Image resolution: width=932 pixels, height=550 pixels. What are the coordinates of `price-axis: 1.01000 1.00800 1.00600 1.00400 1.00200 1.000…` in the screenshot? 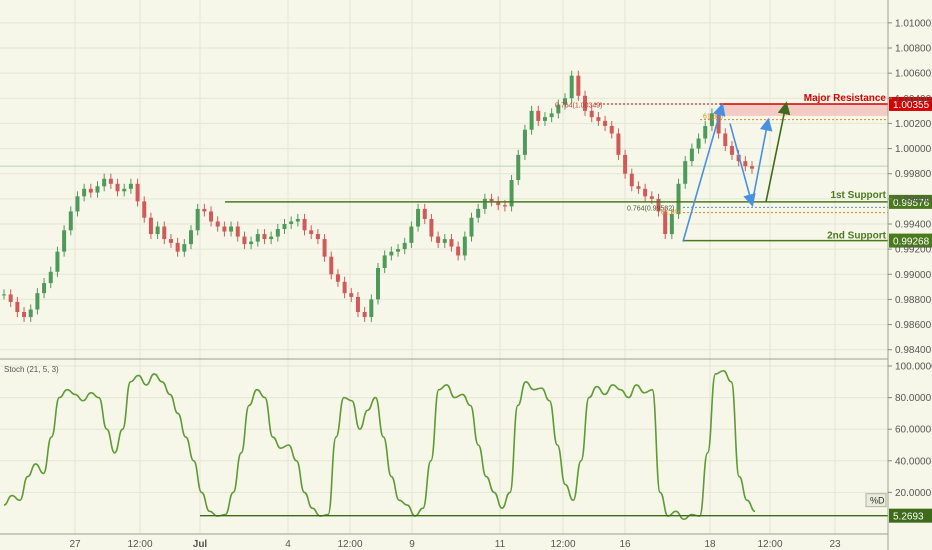 It's located at (910, 187).